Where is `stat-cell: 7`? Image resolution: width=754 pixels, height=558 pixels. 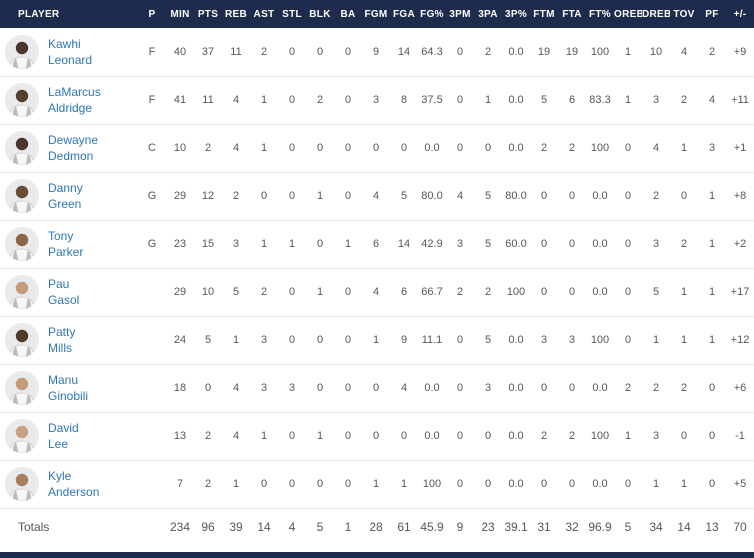
stat-cell: 7 is located at coordinates (180, 484).